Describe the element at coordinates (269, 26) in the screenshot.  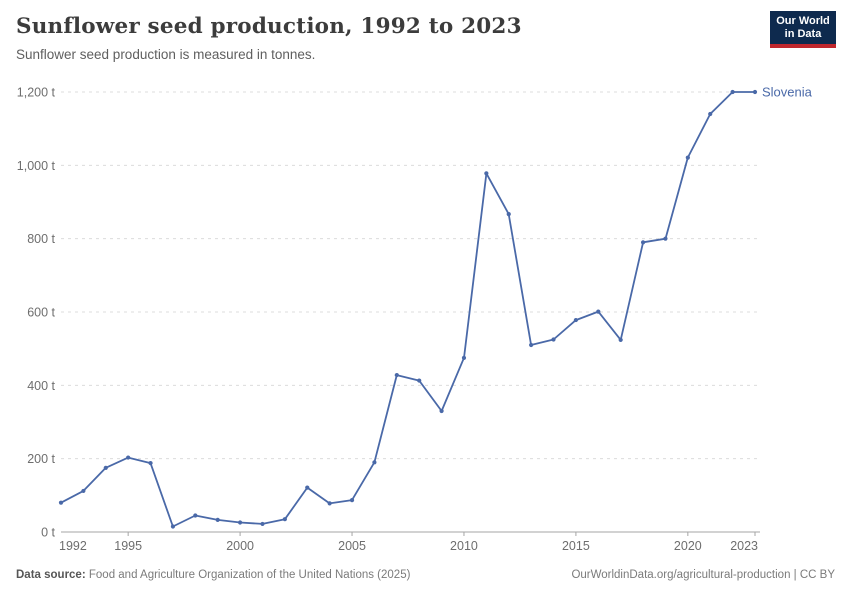
I see `page-title: Sunflower seed production, 1992 to 2023` at that location.